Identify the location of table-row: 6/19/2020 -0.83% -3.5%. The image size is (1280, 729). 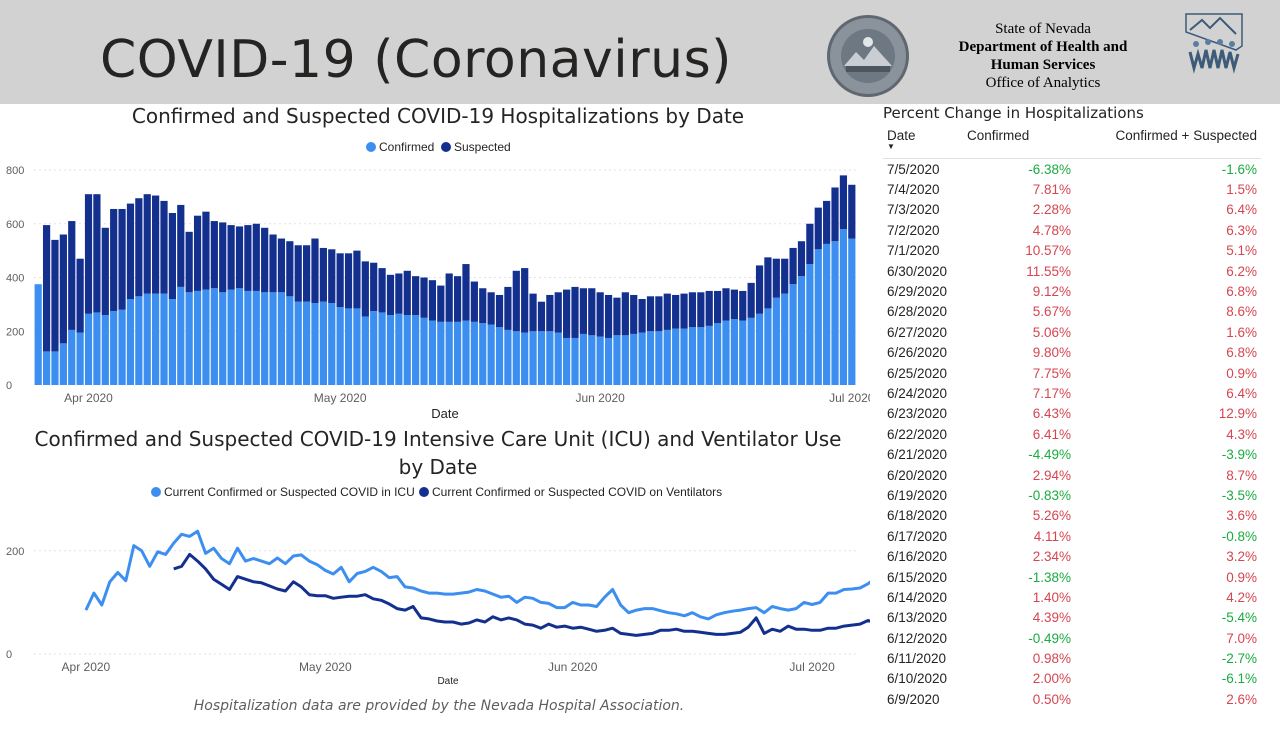
(1072, 495).